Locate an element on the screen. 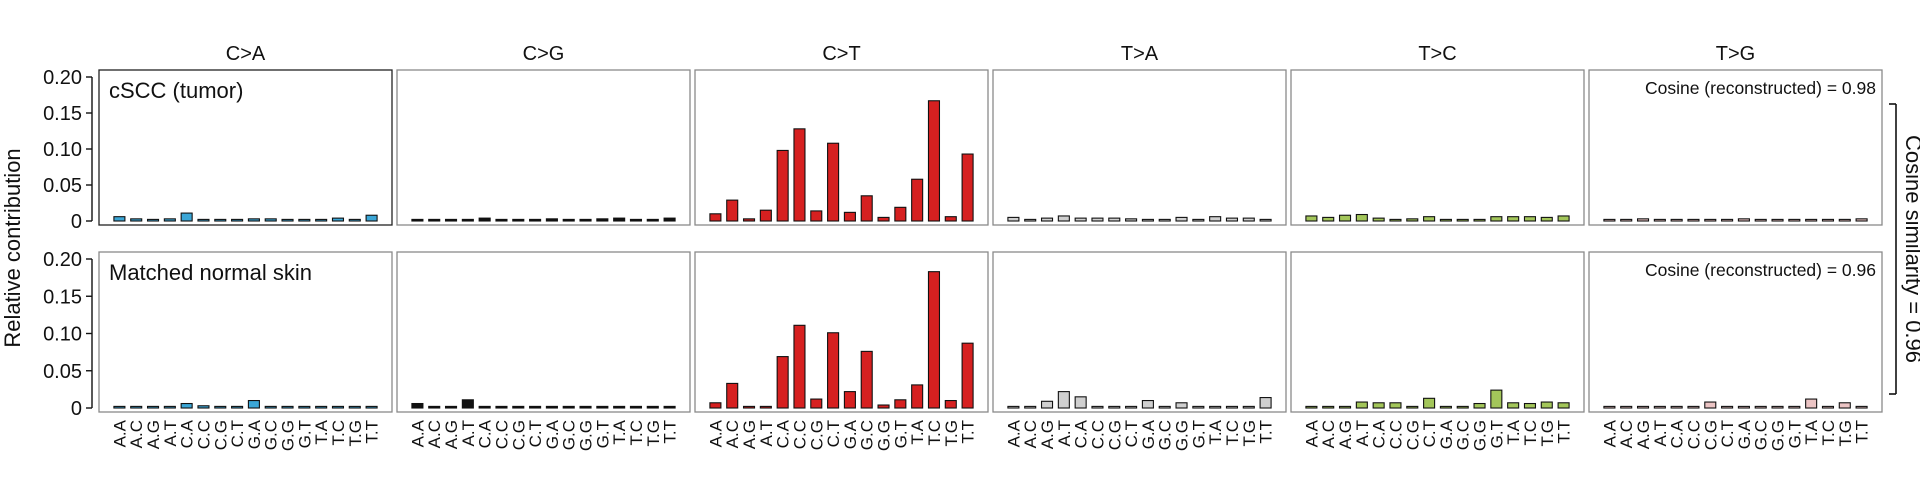 This screenshot has height=491, width=1920. x-tick-label: C.T is located at coordinates (833, 433).